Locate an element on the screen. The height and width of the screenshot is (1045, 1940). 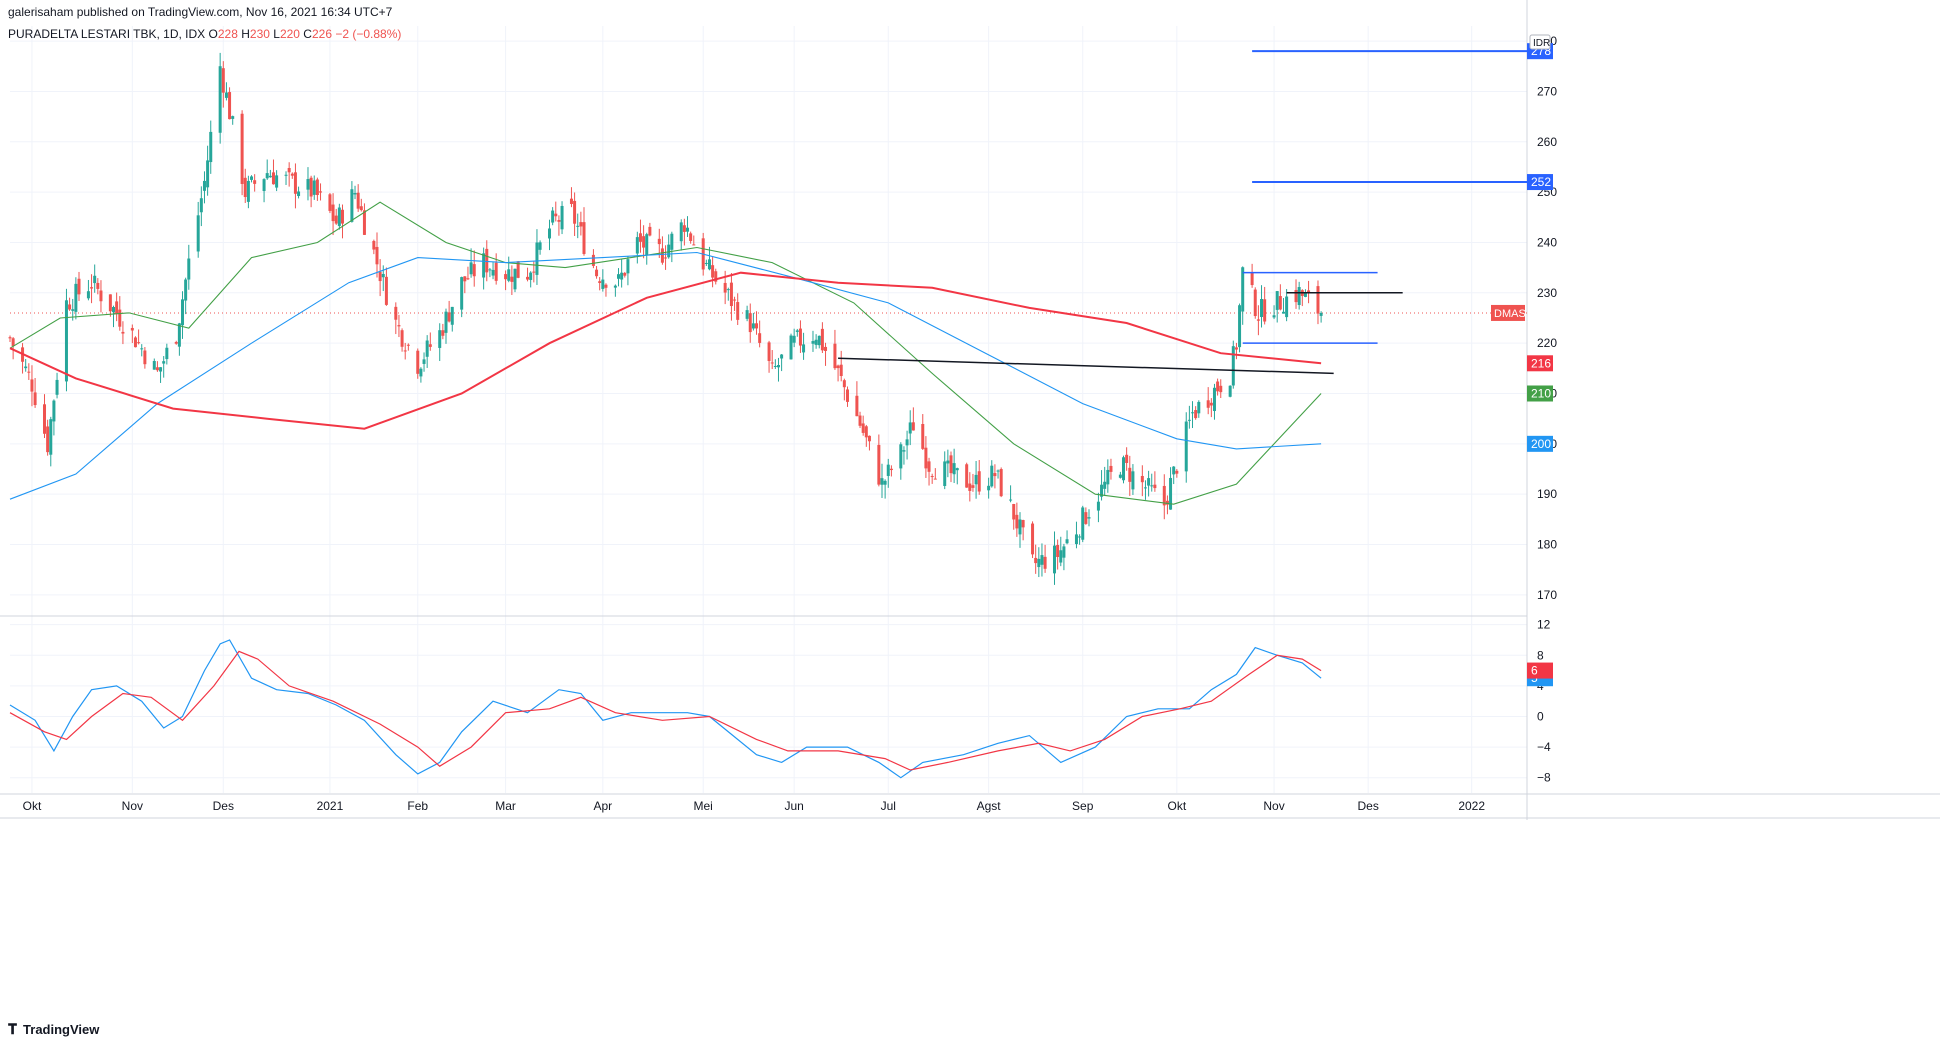
time-tick-label: Mar is located at coordinates (505, 806).